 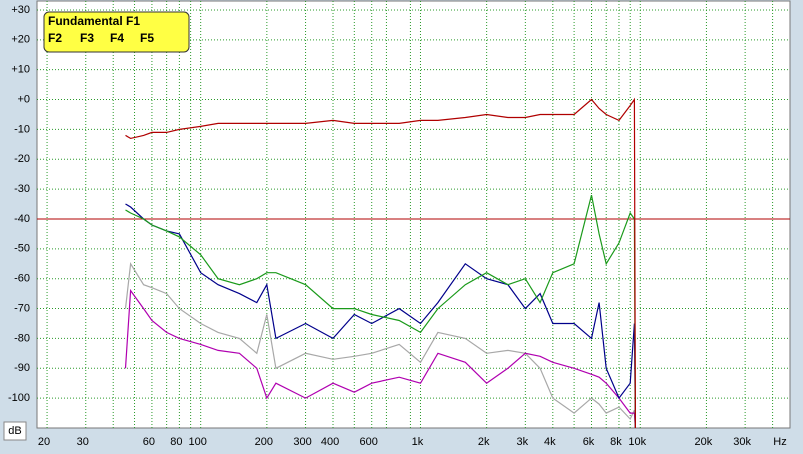 I want to click on y-axis-label: dB, so click(x=14, y=431).